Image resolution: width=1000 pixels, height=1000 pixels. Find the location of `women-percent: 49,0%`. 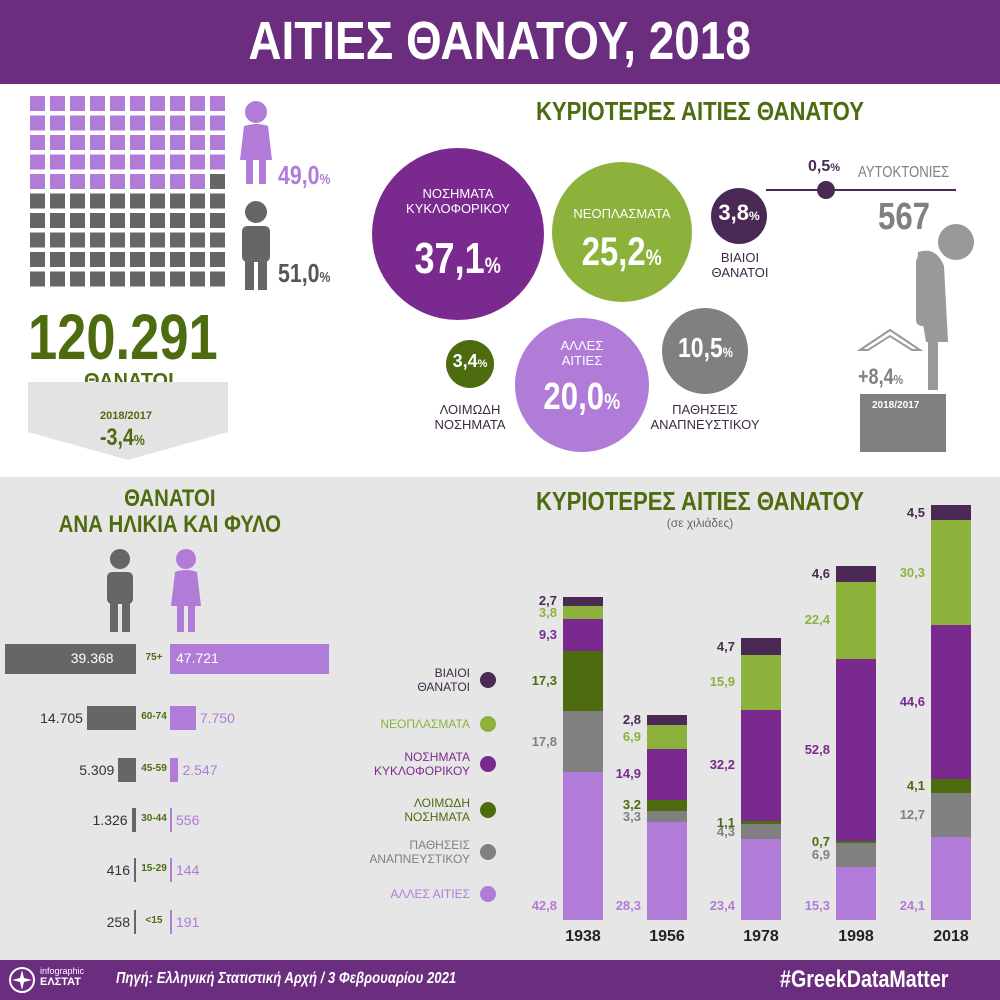

women-percent: 49,0% is located at coordinates (304, 175).